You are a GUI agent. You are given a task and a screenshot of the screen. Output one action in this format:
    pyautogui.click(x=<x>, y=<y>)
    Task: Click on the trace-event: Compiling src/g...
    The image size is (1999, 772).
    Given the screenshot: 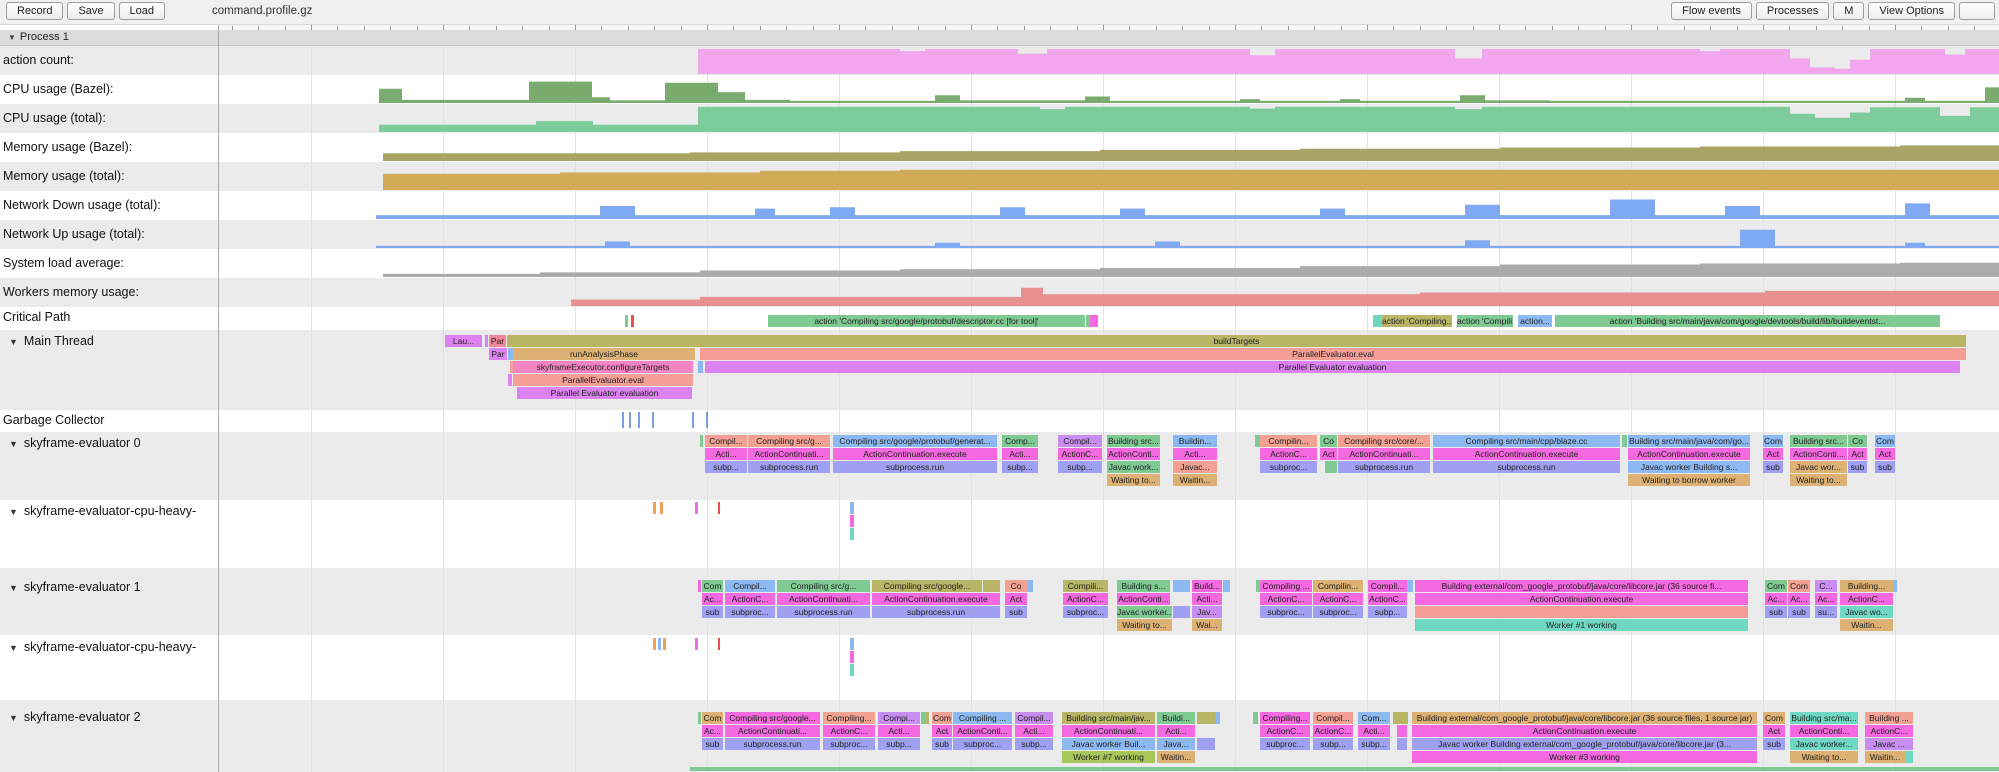 What is the action you would take?
    pyautogui.click(x=823, y=586)
    